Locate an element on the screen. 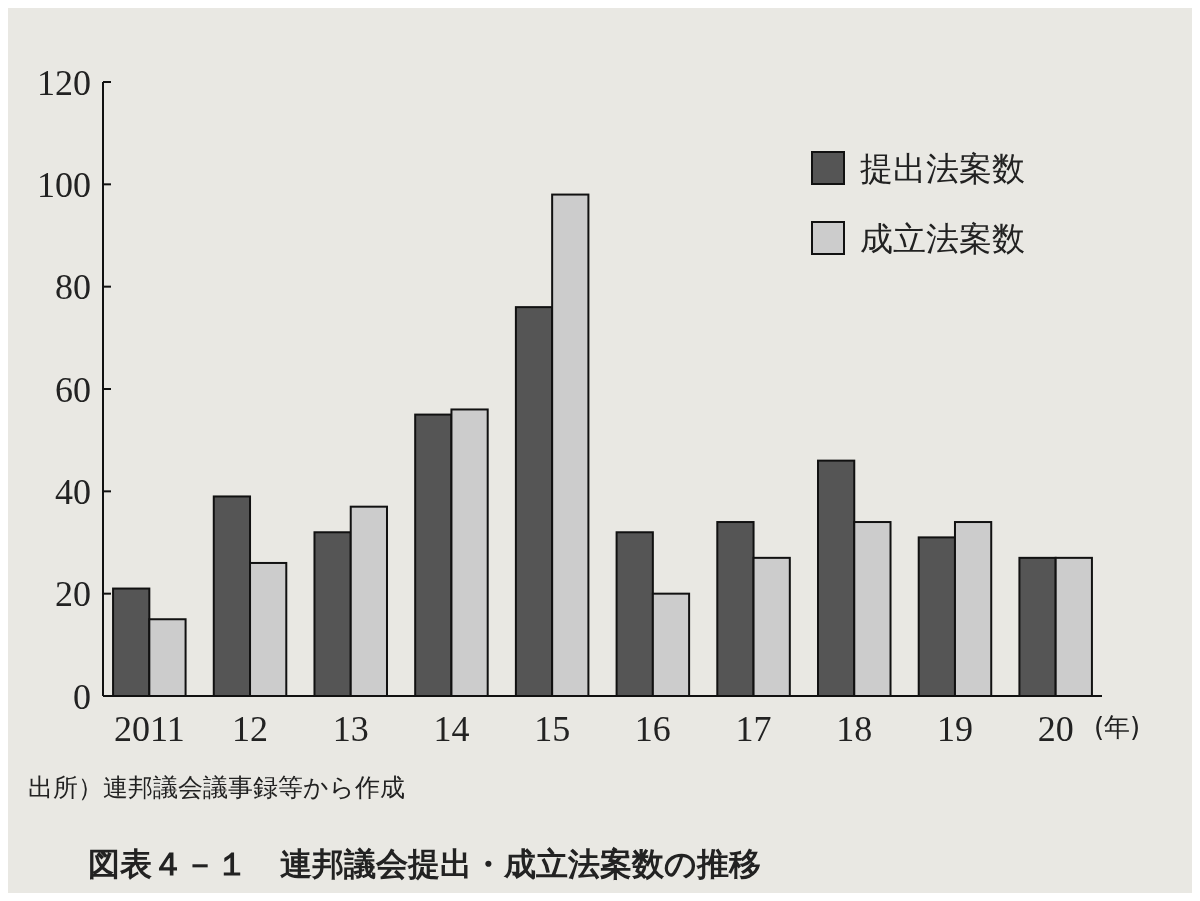 The width and height of the screenshot is (1200, 901). x-tick-label: 12 is located at coordinates (250, 729).